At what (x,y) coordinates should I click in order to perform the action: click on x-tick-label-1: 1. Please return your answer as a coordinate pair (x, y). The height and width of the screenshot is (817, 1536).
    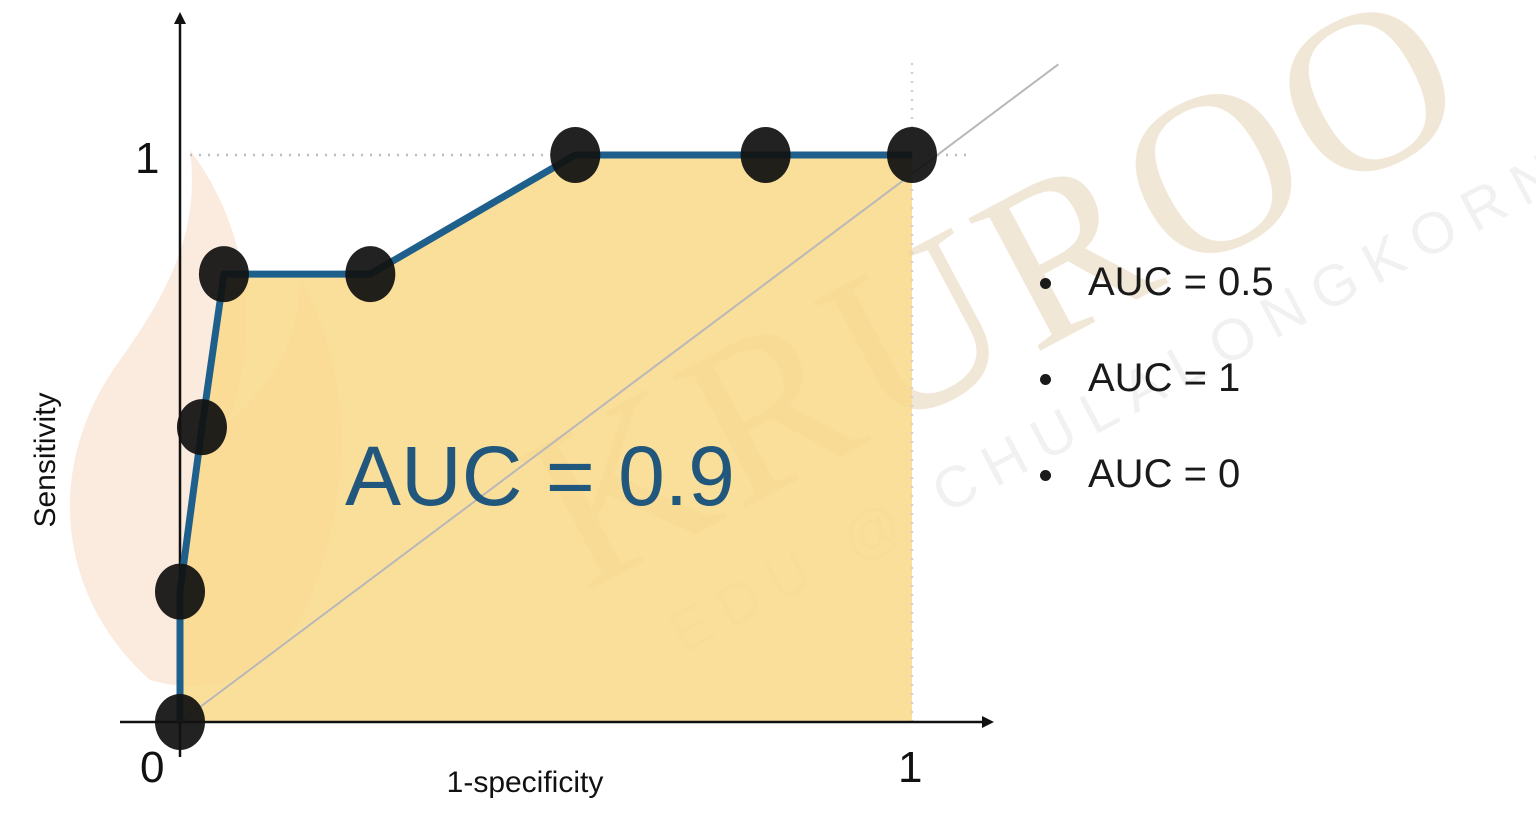
    Looking at the image, I should click on (910, 767).